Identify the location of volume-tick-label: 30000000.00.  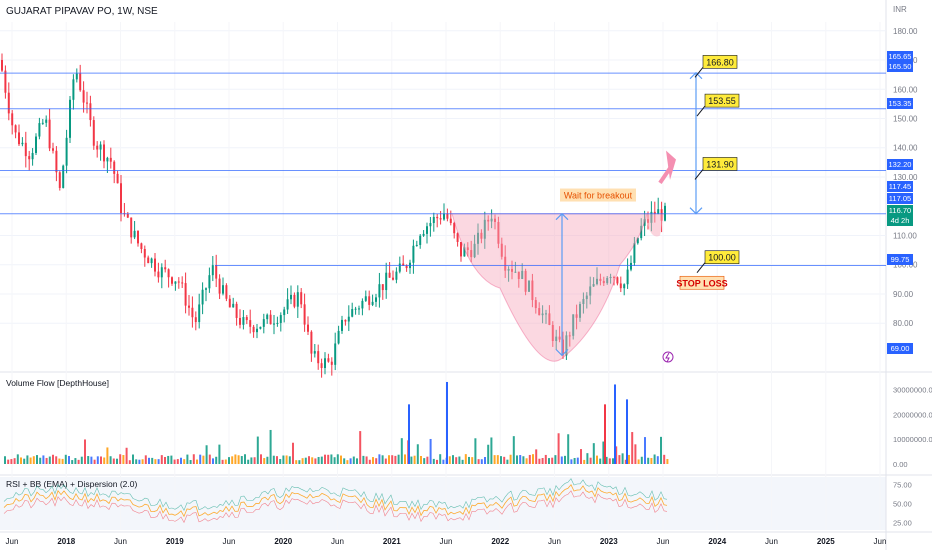
(912, 389).